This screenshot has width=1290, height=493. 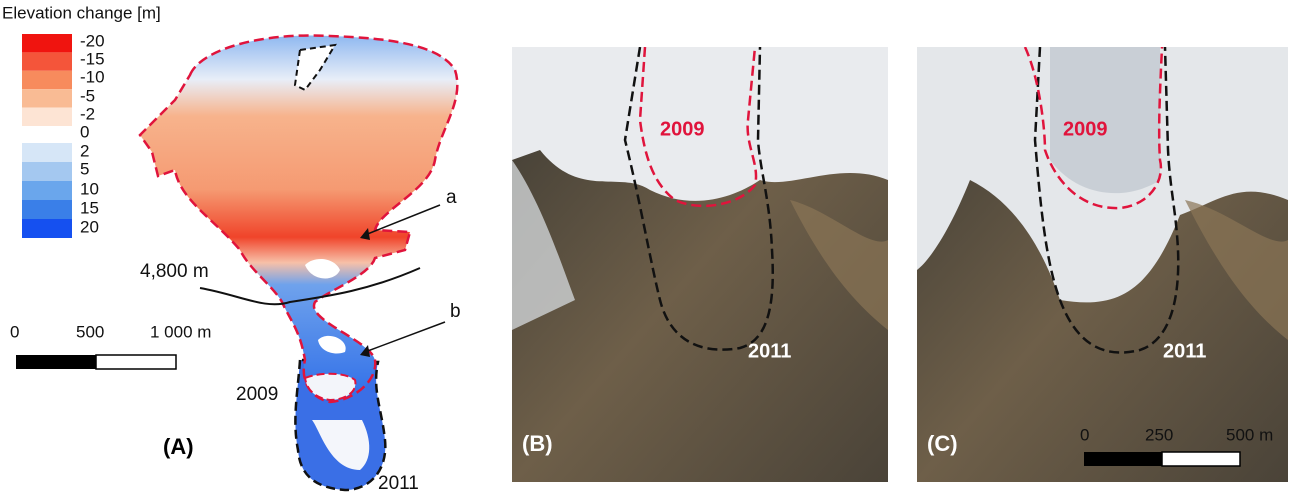 I want to click on panel-label: (C), so click(x=942, y=443).